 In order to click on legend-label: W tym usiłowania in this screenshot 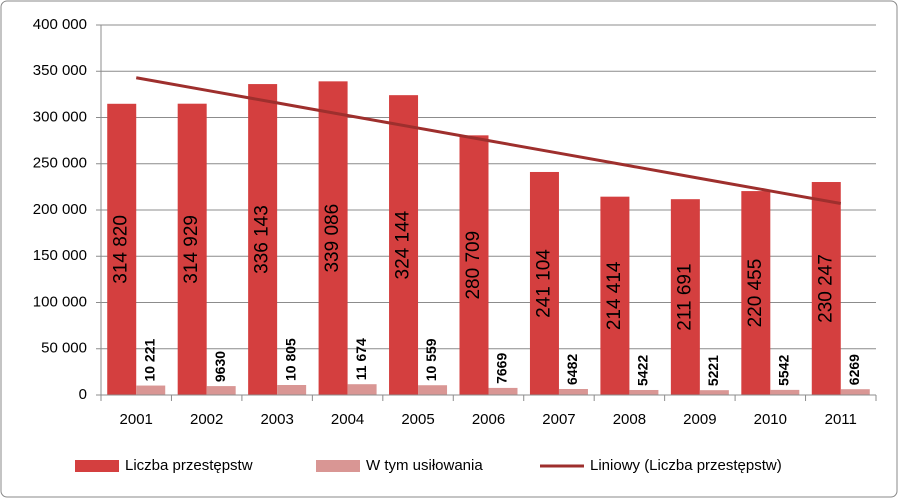, I will do `click(424, 465)`.